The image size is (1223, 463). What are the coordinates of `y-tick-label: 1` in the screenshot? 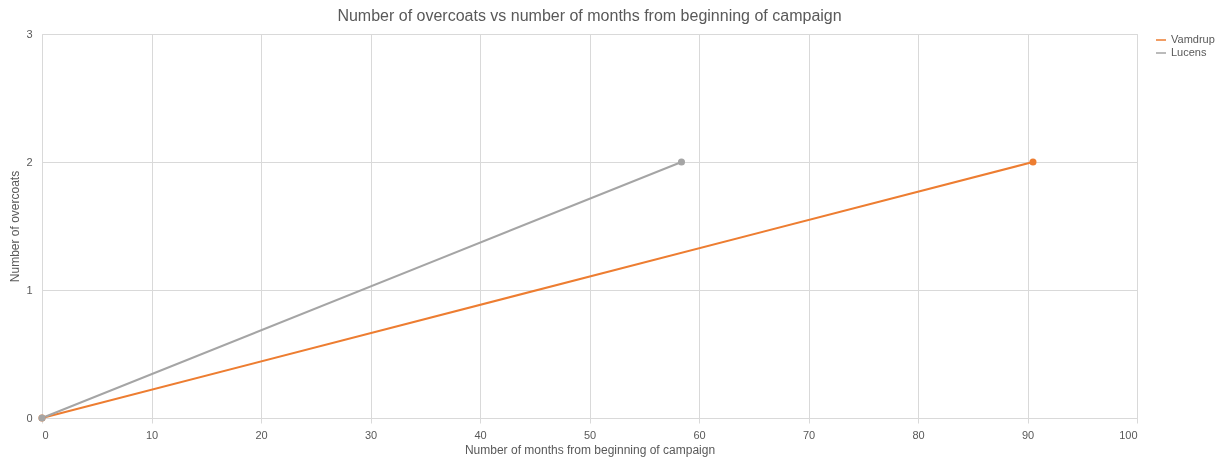 It's located at (29, 289).